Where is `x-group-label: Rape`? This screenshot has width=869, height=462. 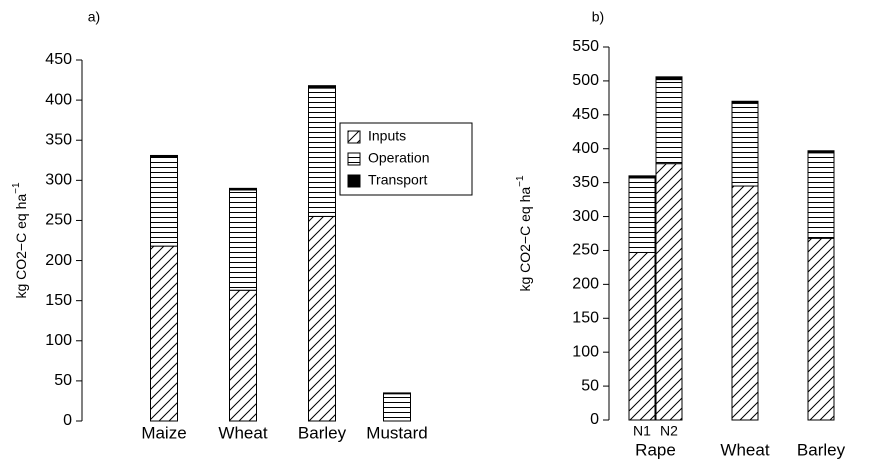 x-group-label: Rape is located at coordinates (655, 449).